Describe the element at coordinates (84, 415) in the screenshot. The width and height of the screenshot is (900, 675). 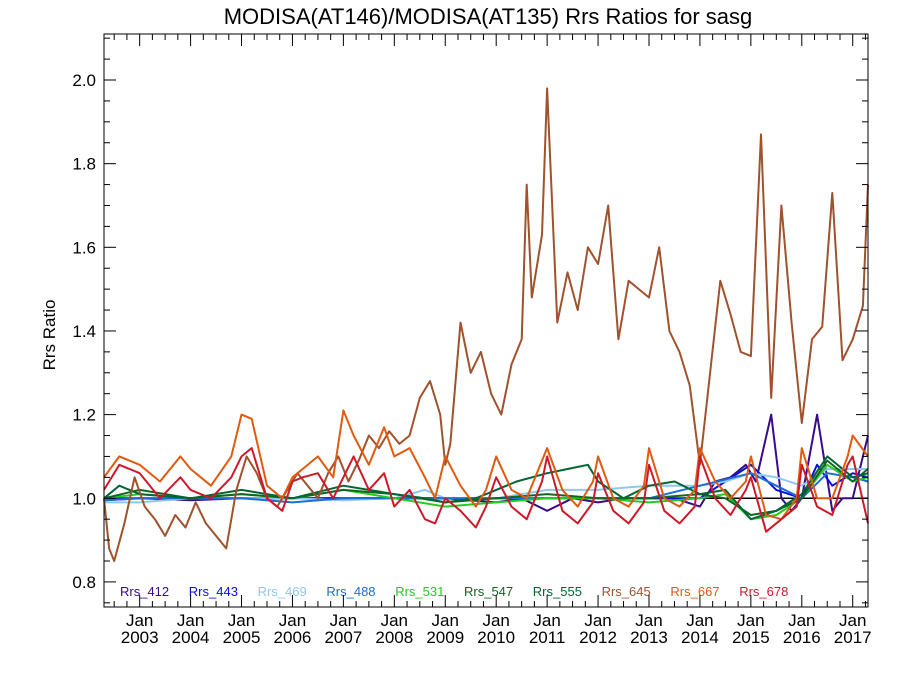
I see `y-tick-label: 1.2` at that location.